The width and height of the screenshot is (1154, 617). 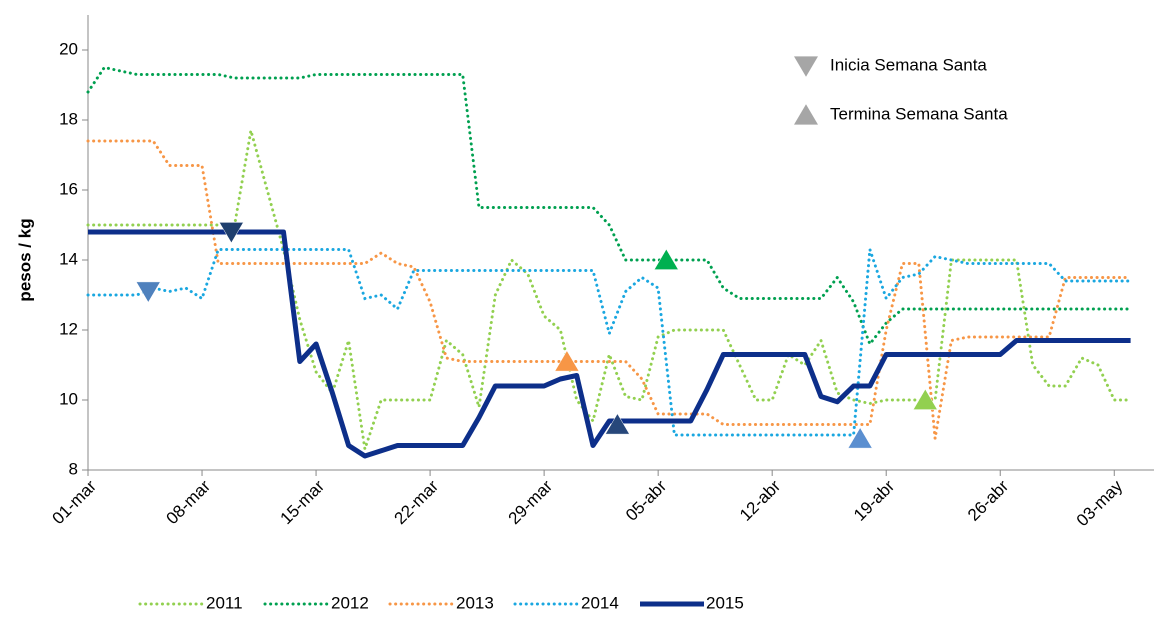 I want to click on legend-label: 2012, so click(x=350, y=602).